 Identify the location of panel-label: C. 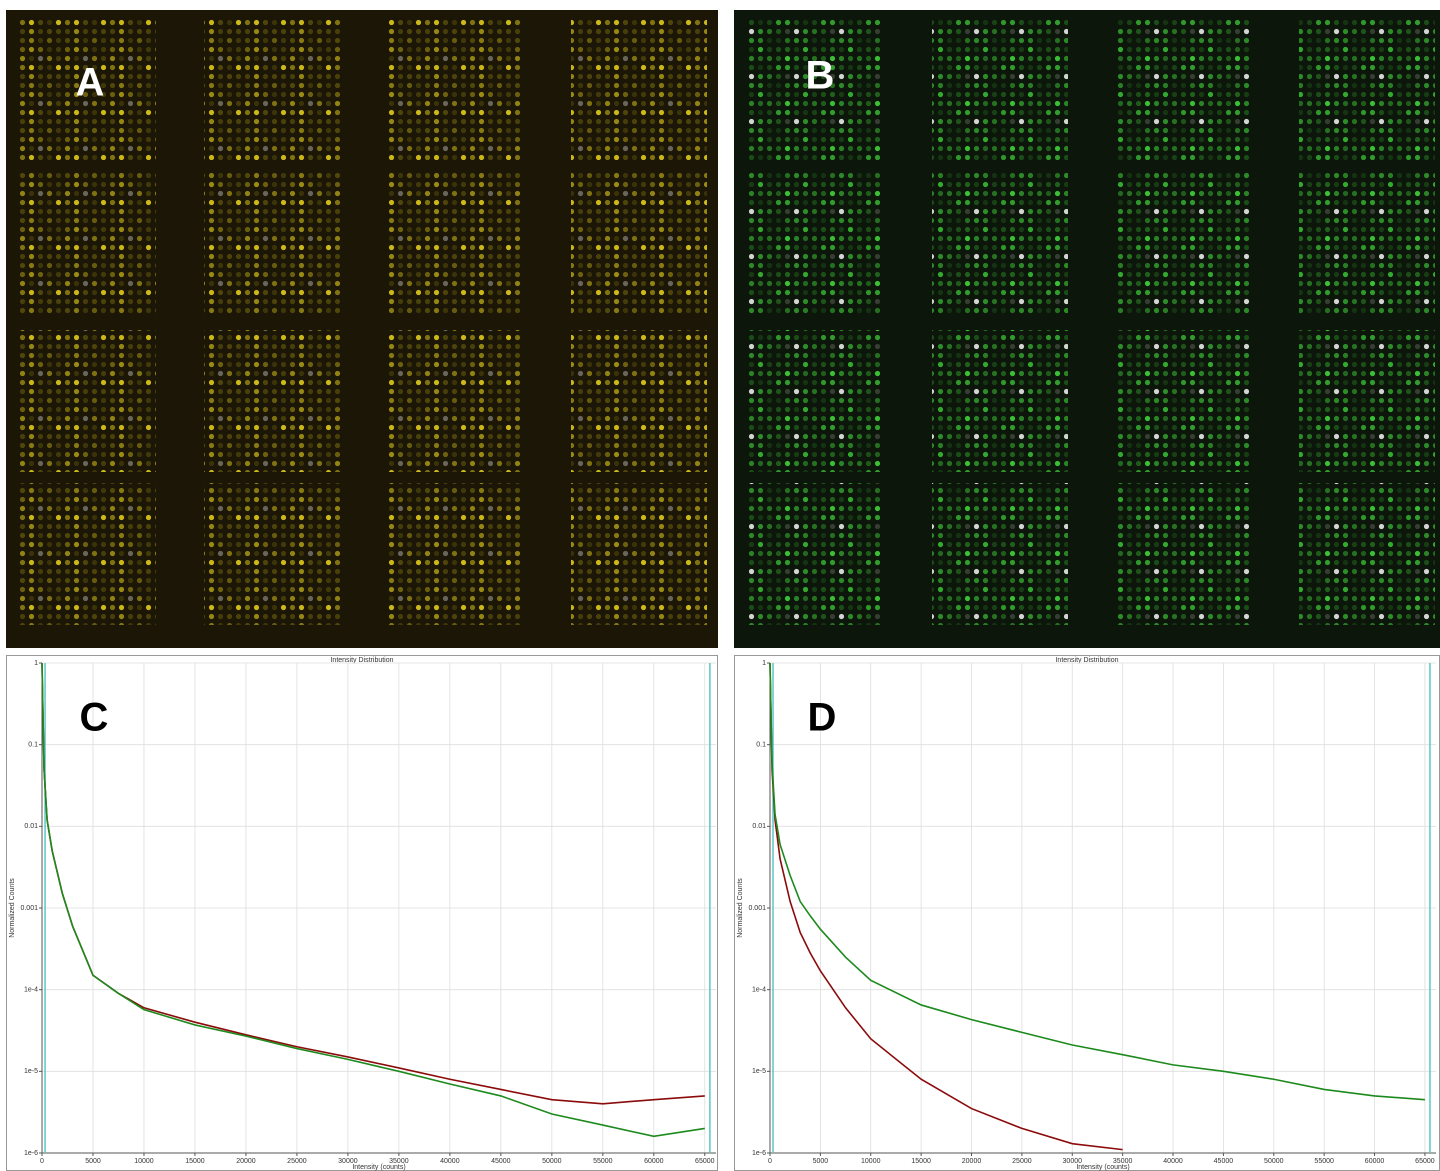
(94, 718).